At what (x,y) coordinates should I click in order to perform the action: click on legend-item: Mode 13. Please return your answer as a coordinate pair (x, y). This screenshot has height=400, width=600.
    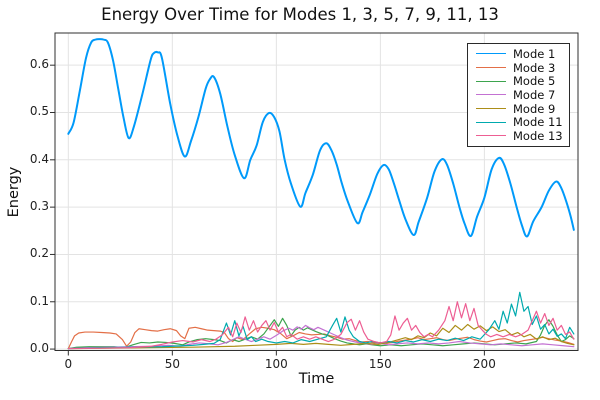
    Looking at the image, I should click on (518, 136).